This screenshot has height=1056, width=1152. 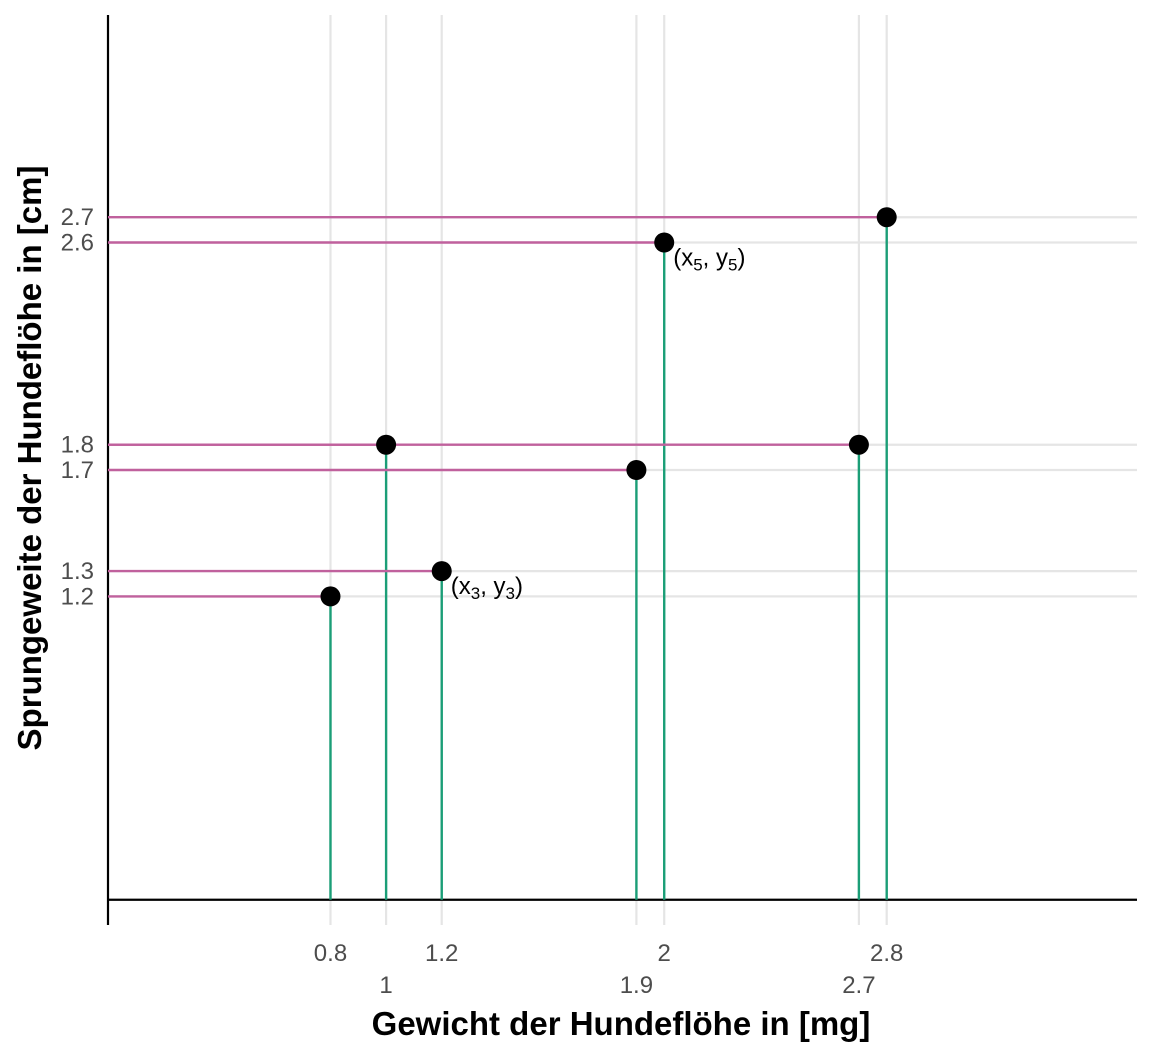 I want to click on point-annotation: (x5, y5), so click(x=709, y=260).